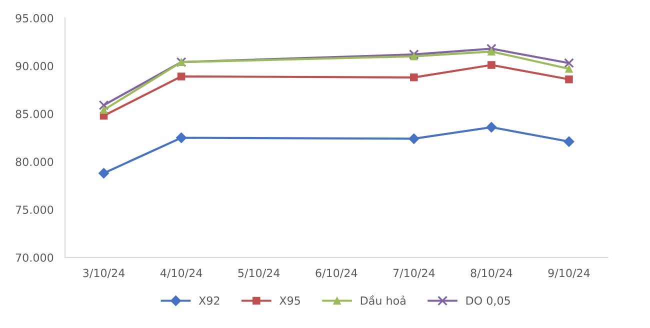 This screenshot has height=328, width=650. I want to click on y-tick-label: 90.000, so click(35, 66).